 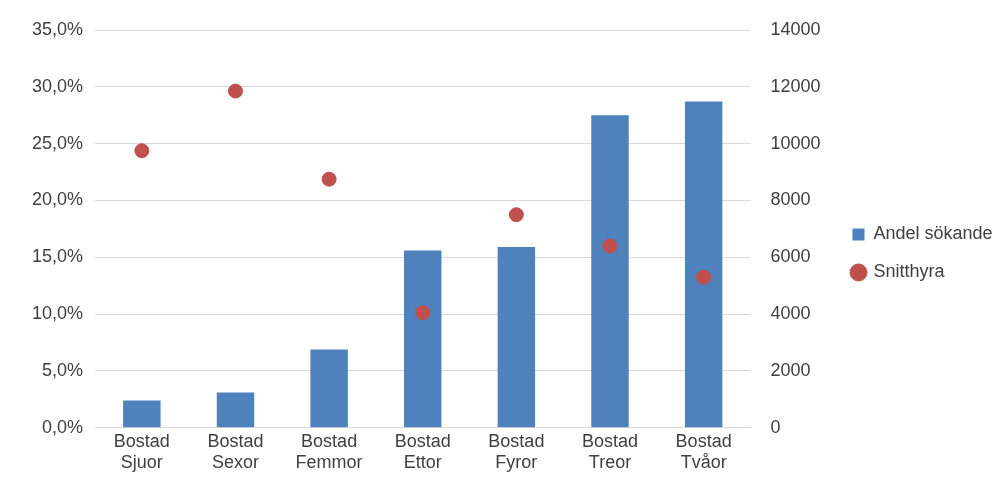 I want to click on x-tick-label: Bostad Tvåor, so click(x=703, y=451).